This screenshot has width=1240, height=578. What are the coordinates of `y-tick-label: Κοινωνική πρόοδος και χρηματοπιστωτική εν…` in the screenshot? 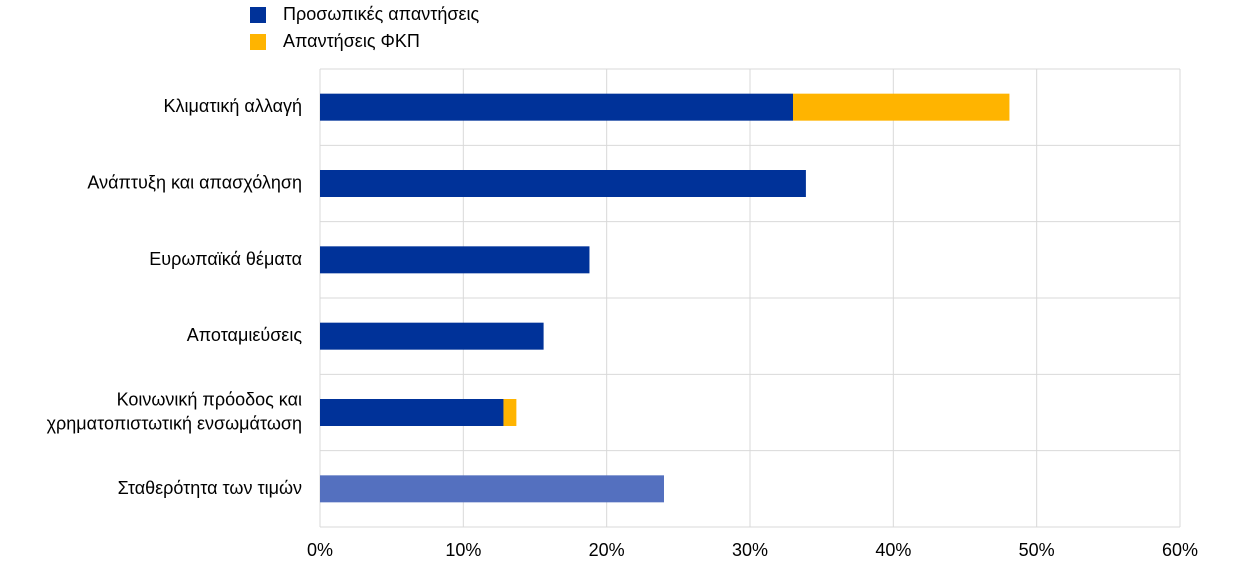 It's located at (174, 411).